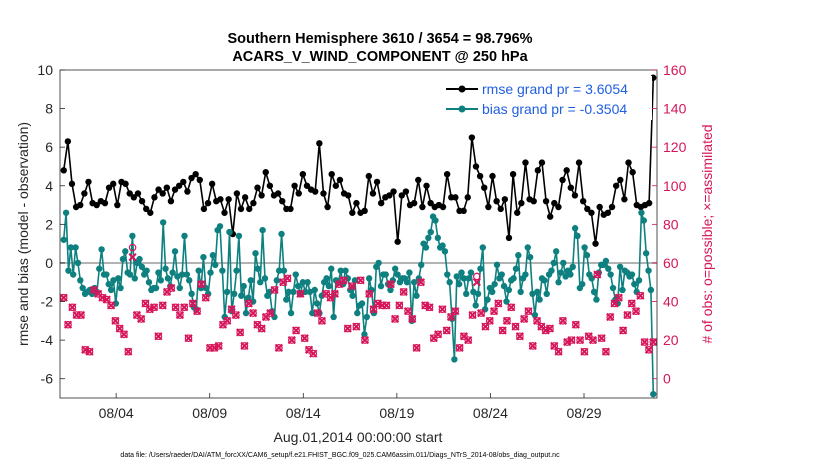  What do you see at coordinates (350, 407) in the screenshot?
I see `x-axis: 08/04 08/09 08/14 08/19 08/24 08/29` at bounding box center [350, 407].